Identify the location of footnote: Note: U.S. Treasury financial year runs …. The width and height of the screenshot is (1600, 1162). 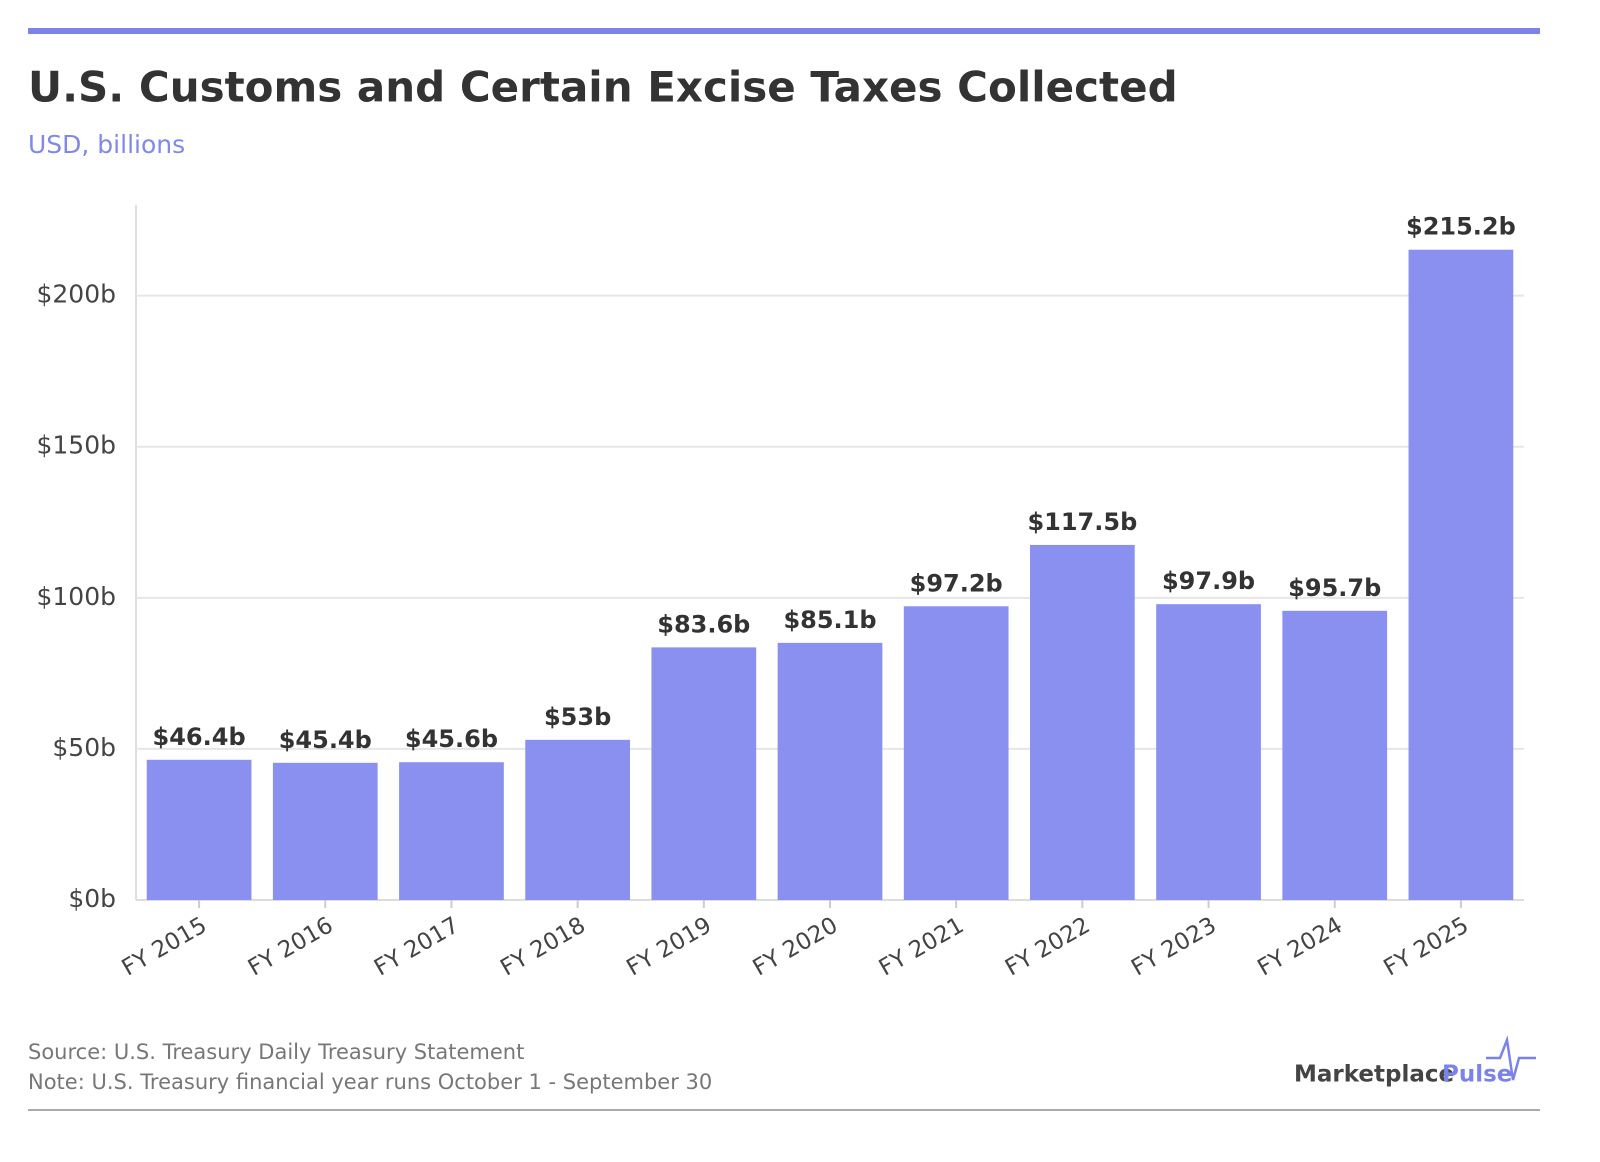
(370, 1082).